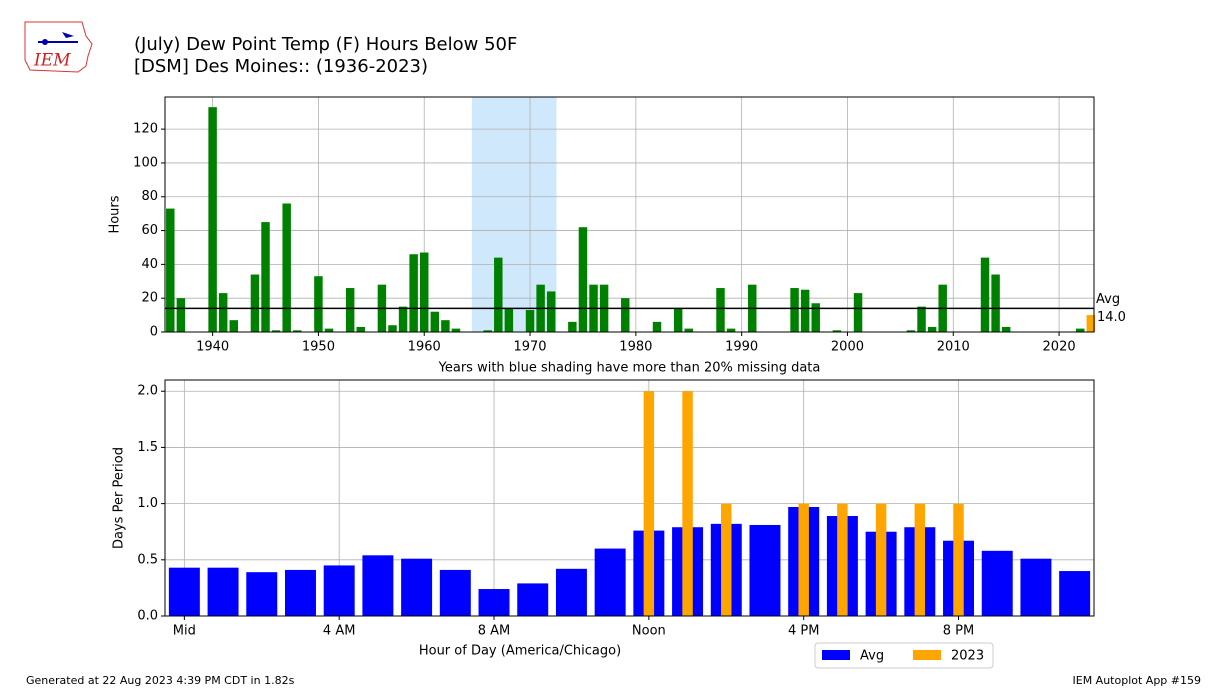 This screenshot has width=1208, height=689. What do you see at coordinates (147, 391) in the screenshot?
I see `y-tick-label: 2.0` at bounding box center [147, 391].